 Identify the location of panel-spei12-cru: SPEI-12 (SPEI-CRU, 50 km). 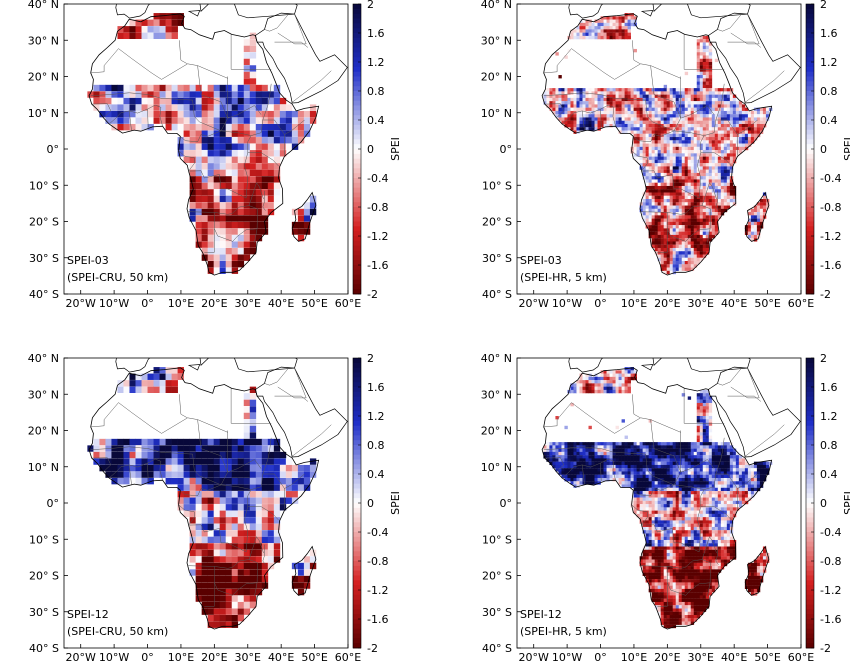
(206, 503).